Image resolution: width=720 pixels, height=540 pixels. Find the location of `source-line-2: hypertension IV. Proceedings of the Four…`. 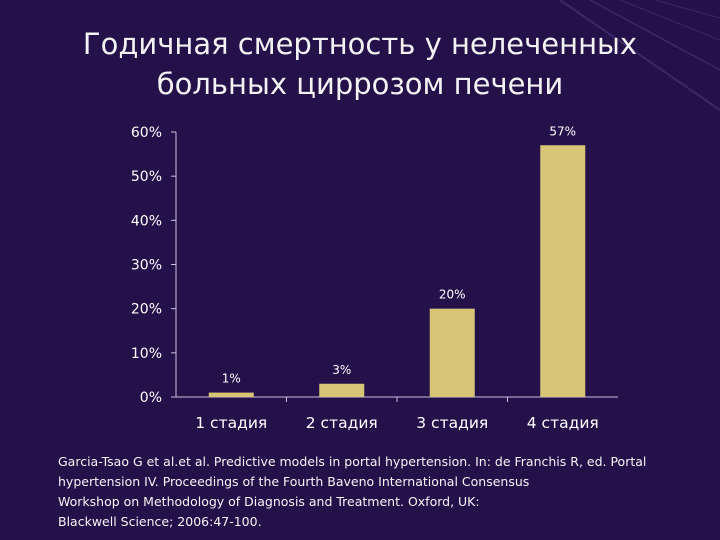

source-line-2: hypertension IV. Proceedings of the Four… is located at coordinates (294, 481).